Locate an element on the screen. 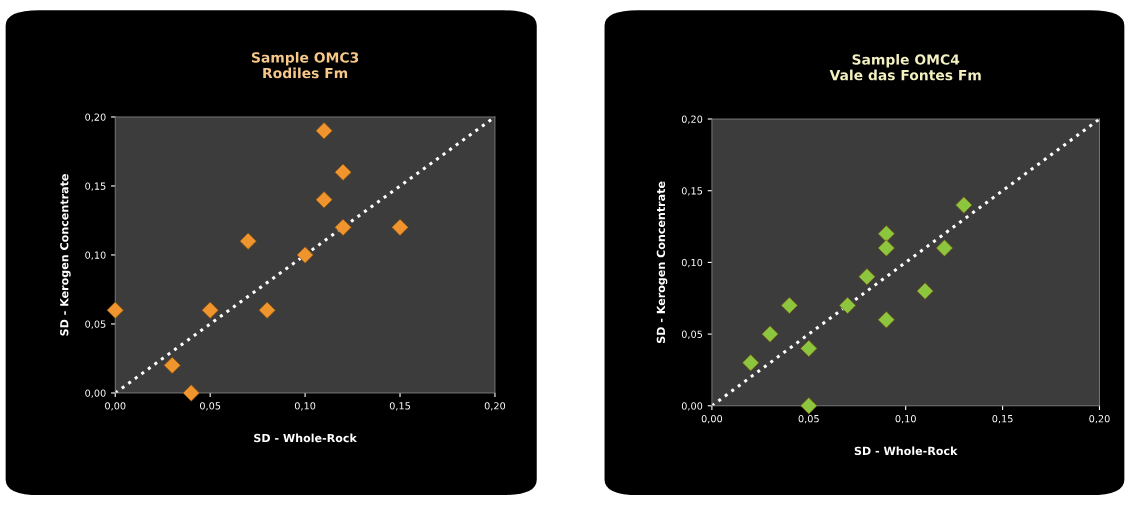 Image resolution: width=1130 pixels, height=513 pixels. y-tick-label: 0,00 is located at coordinates (95, 393).